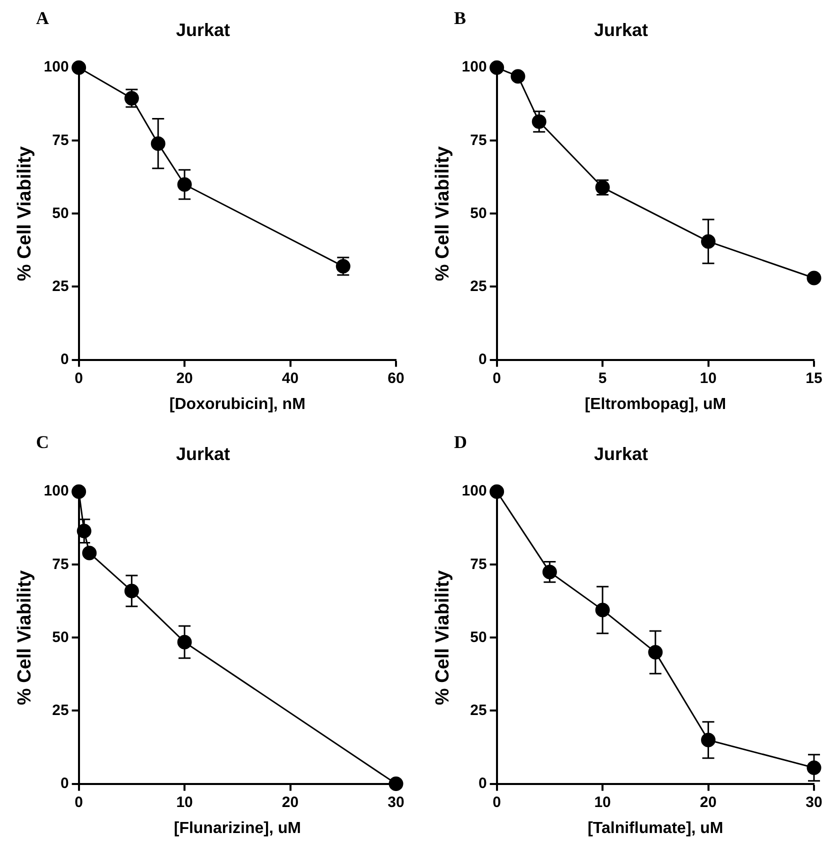 This screenshot has height=848, width=837. I want to click on x-axis-title: [Talniflumate], uM, so click(656, 828).